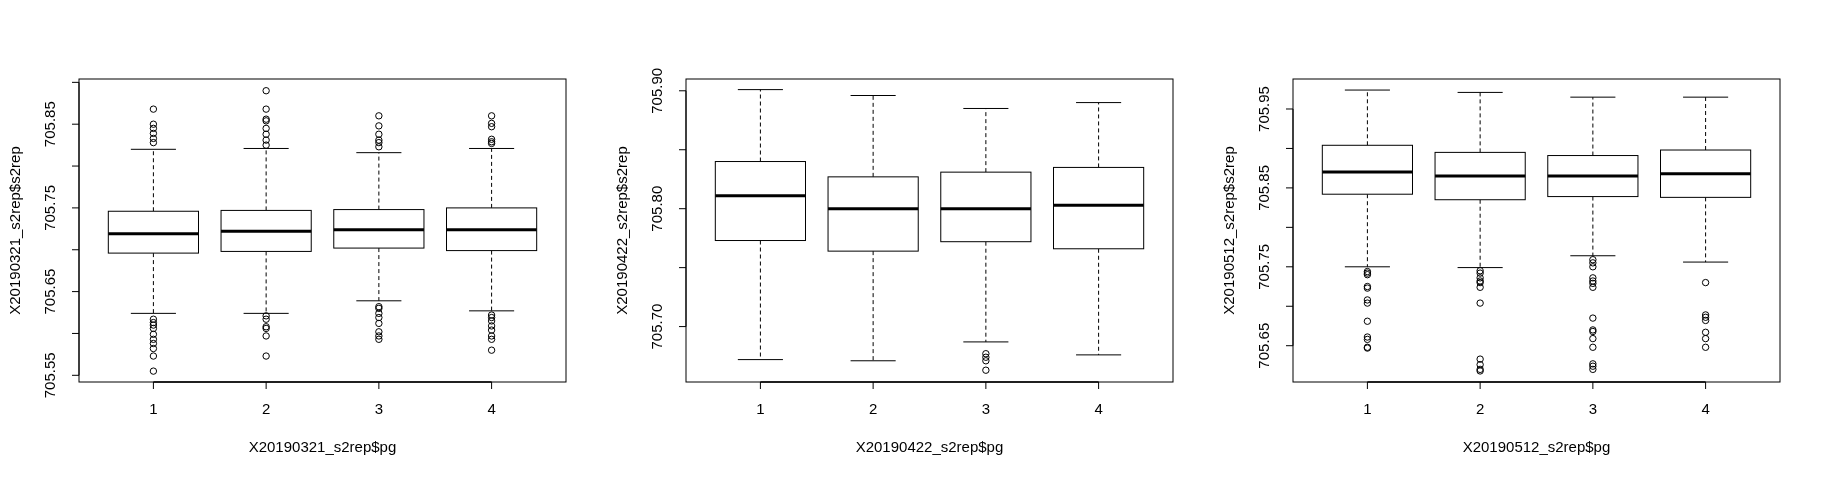  Describe the element at coordinates (929, 446) in the screenshot. I see `x-axis-title: X20190422_s2rep$pg` at that location.